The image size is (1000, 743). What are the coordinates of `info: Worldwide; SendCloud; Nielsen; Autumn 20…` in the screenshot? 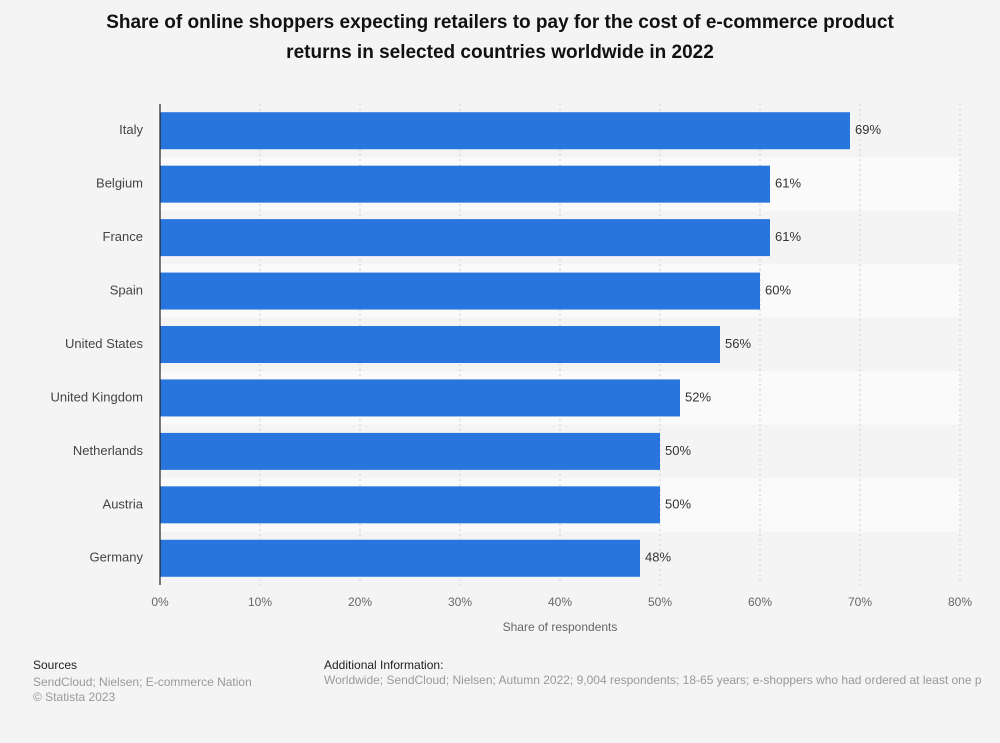 It's located at (653, 680).